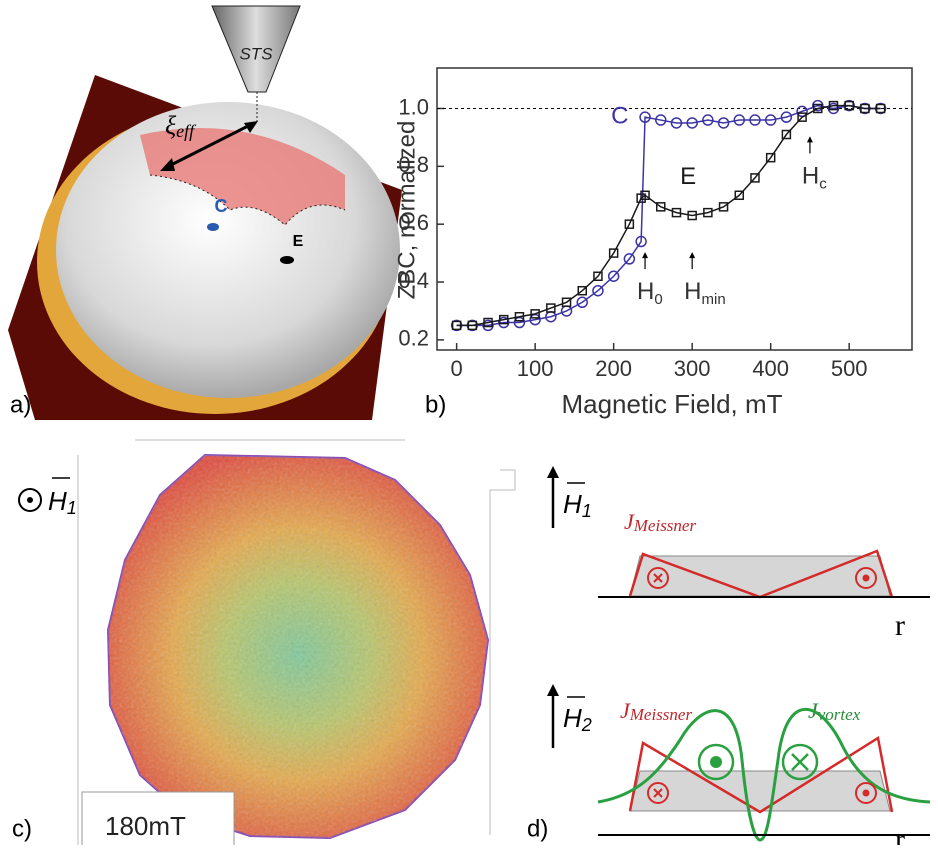 This screenshot has width=938, height=850. I want to click on x-tick-label: 400, so click(770, 368).